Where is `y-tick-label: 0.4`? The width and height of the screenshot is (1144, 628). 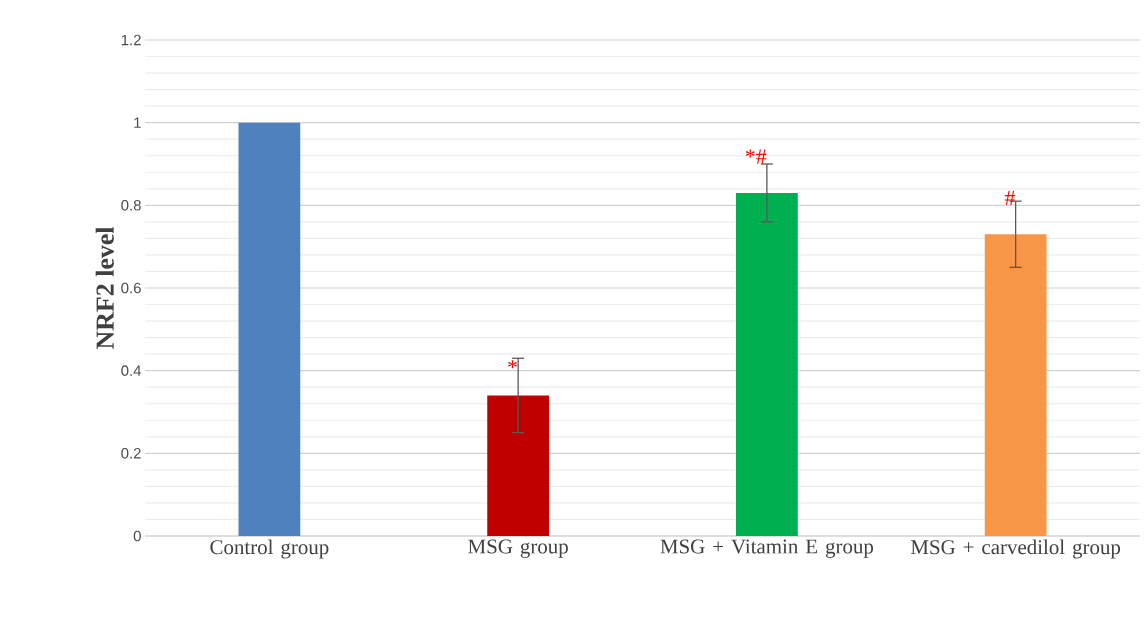 y-tick-label: 0.4 is located at coordinates (131, 370).